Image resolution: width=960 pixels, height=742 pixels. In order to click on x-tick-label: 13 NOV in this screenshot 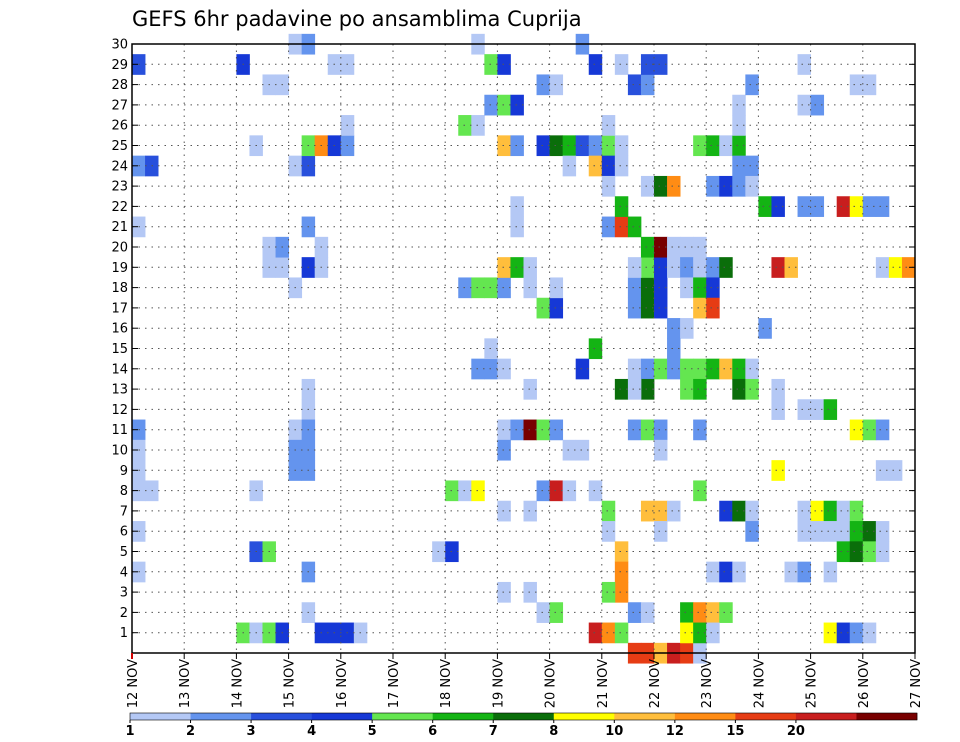, I will do `click(185, 683)`.